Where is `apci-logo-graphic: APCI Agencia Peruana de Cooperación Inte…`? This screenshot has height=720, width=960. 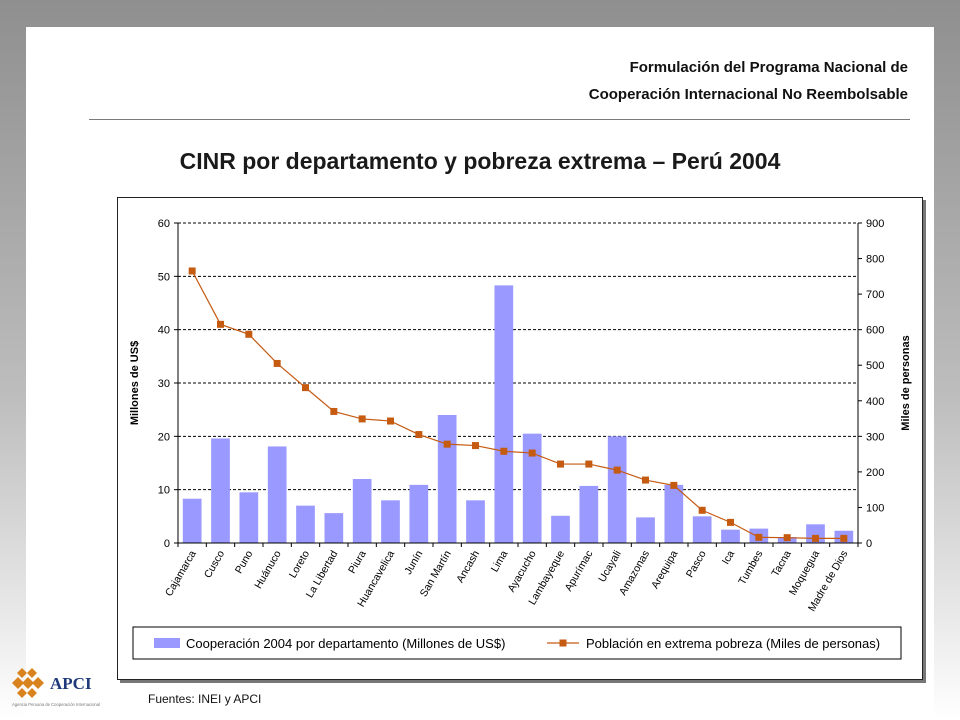
apci-logo-graphic: APCI Agencia Peruana de Cooperación Inte… is located at coordinates (56, 687).